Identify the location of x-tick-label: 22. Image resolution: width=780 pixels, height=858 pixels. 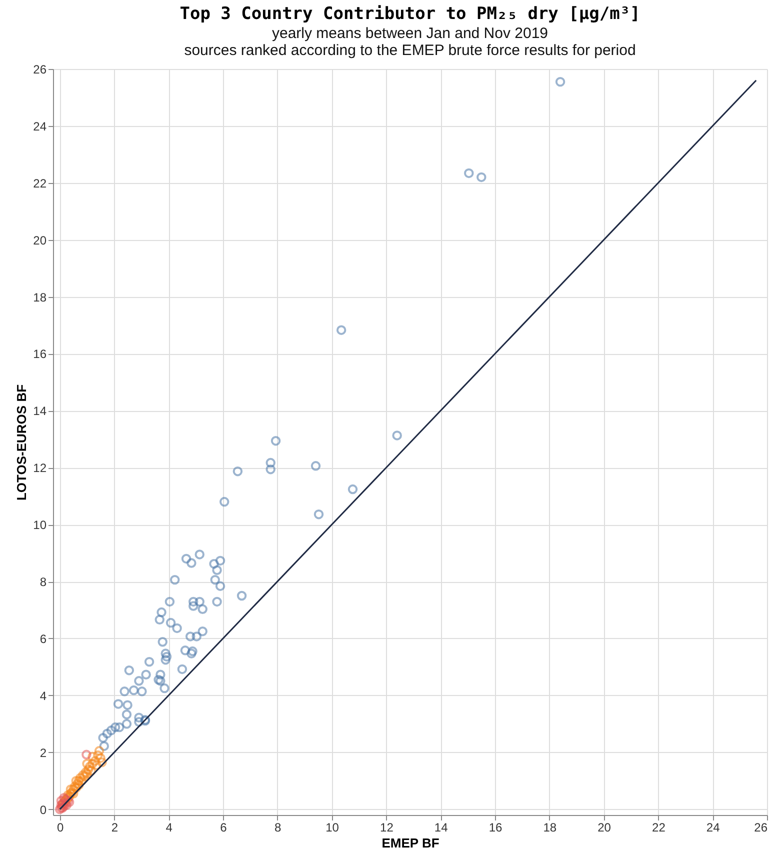
(659, 827).